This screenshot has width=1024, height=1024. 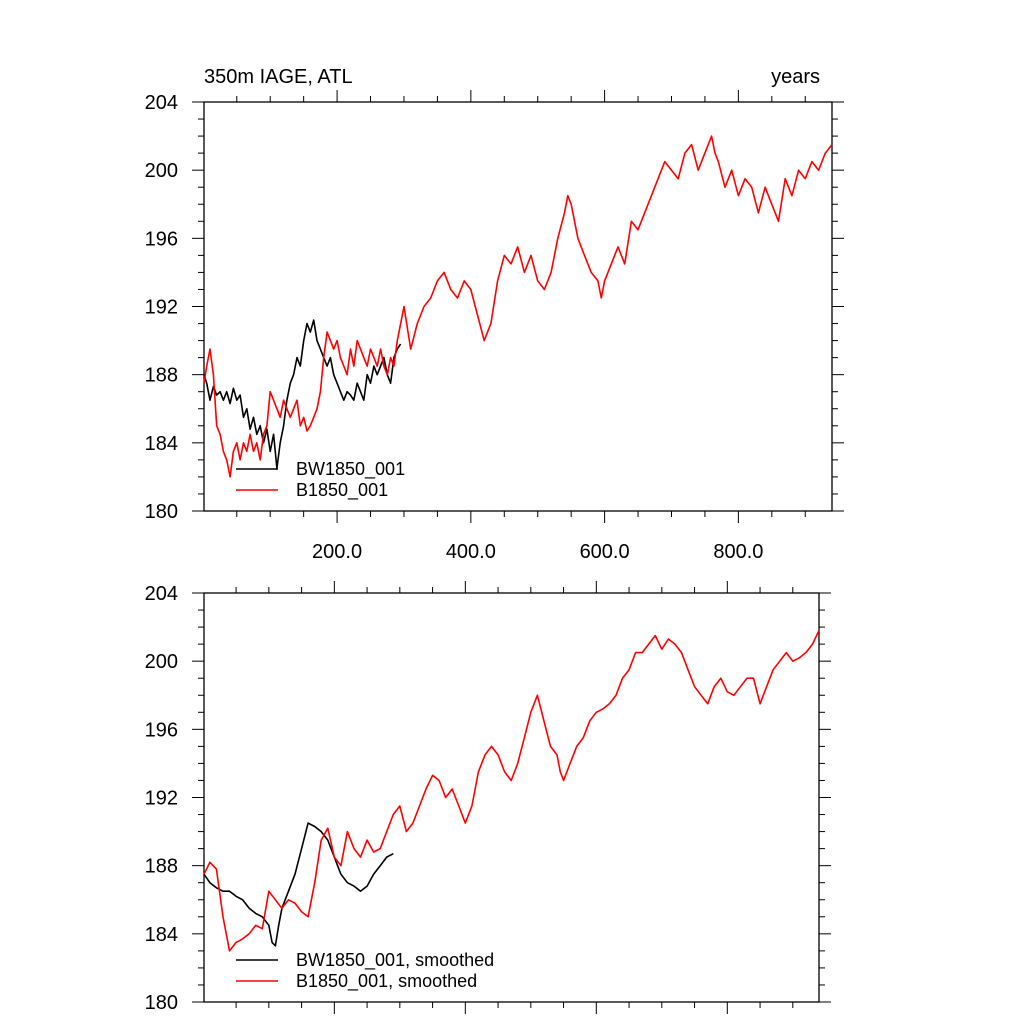 What do you see at coordinates (738, 552) in the screenshot?
I see `x-tick-label: 800.0` at bounding box center [738, 552].